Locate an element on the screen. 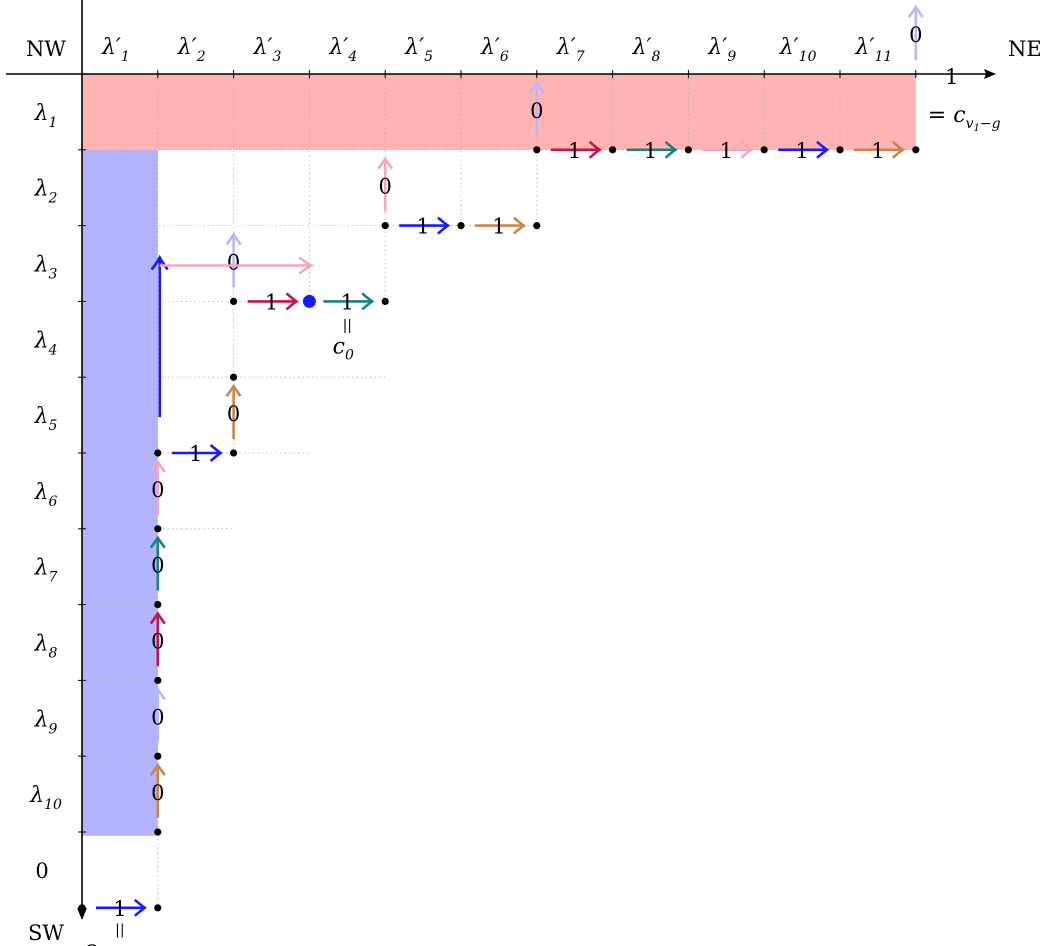  center-dot is located at coordinates (309, 301).